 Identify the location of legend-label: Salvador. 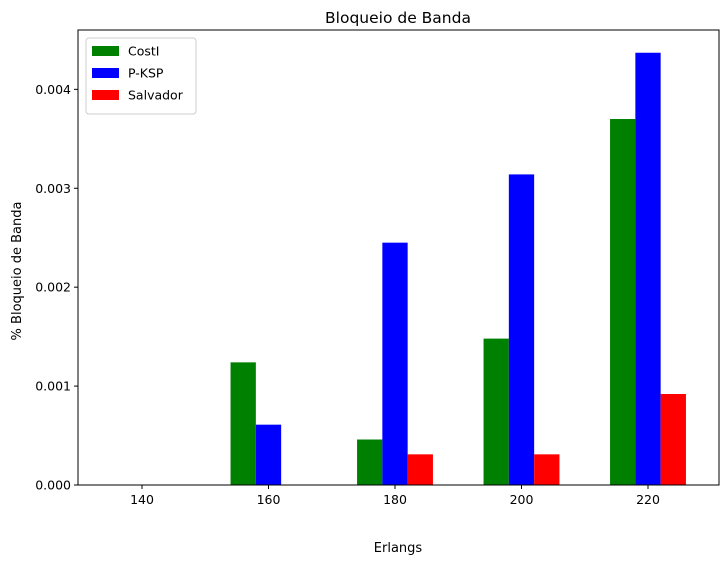
(156, 95).